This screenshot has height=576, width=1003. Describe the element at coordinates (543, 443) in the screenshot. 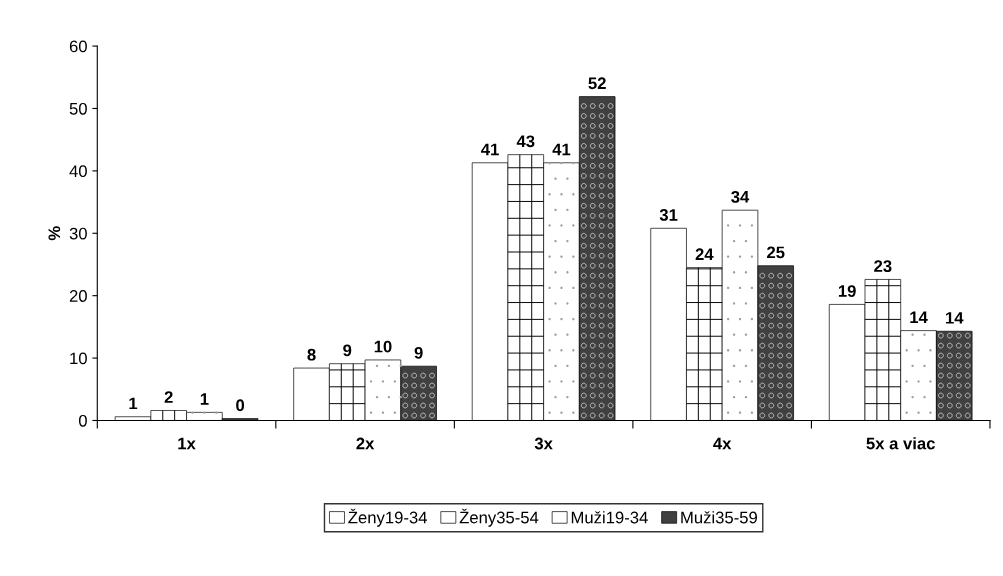

I see `x-tick-label: 3x` at that location.